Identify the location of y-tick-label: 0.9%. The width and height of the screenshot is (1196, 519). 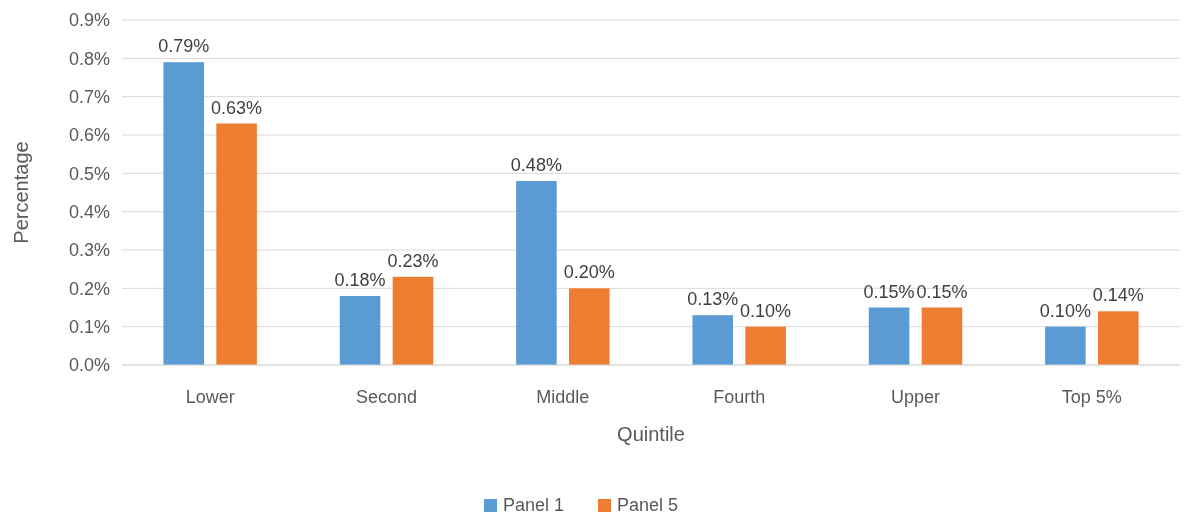
(89, 20).